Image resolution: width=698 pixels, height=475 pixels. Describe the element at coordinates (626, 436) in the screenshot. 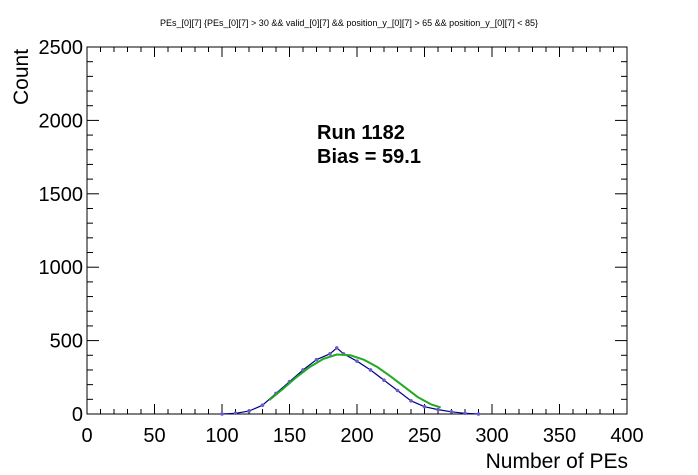

I see `x-tick-label: 400` at that location.